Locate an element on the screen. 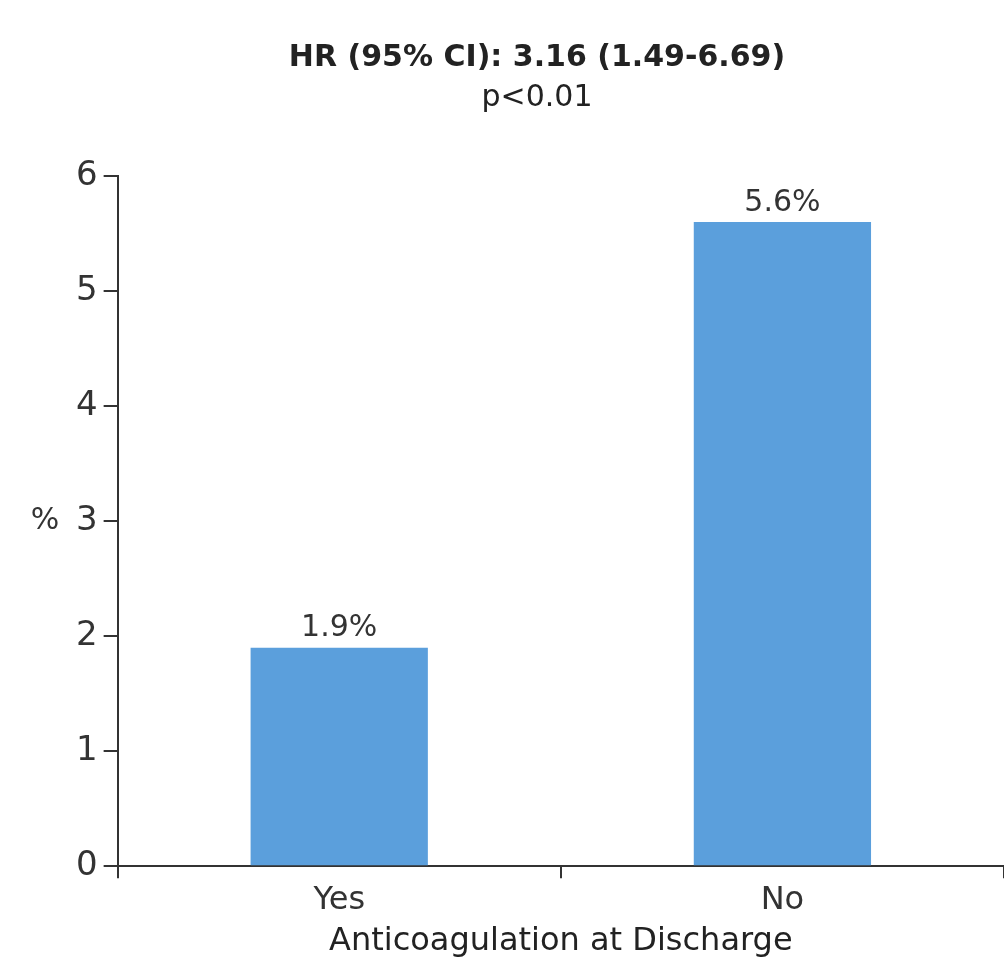 Image resolution: width=1004 pixels, height=975 pixels. x-tick-label: Yes is located at coordinates (339, 897).